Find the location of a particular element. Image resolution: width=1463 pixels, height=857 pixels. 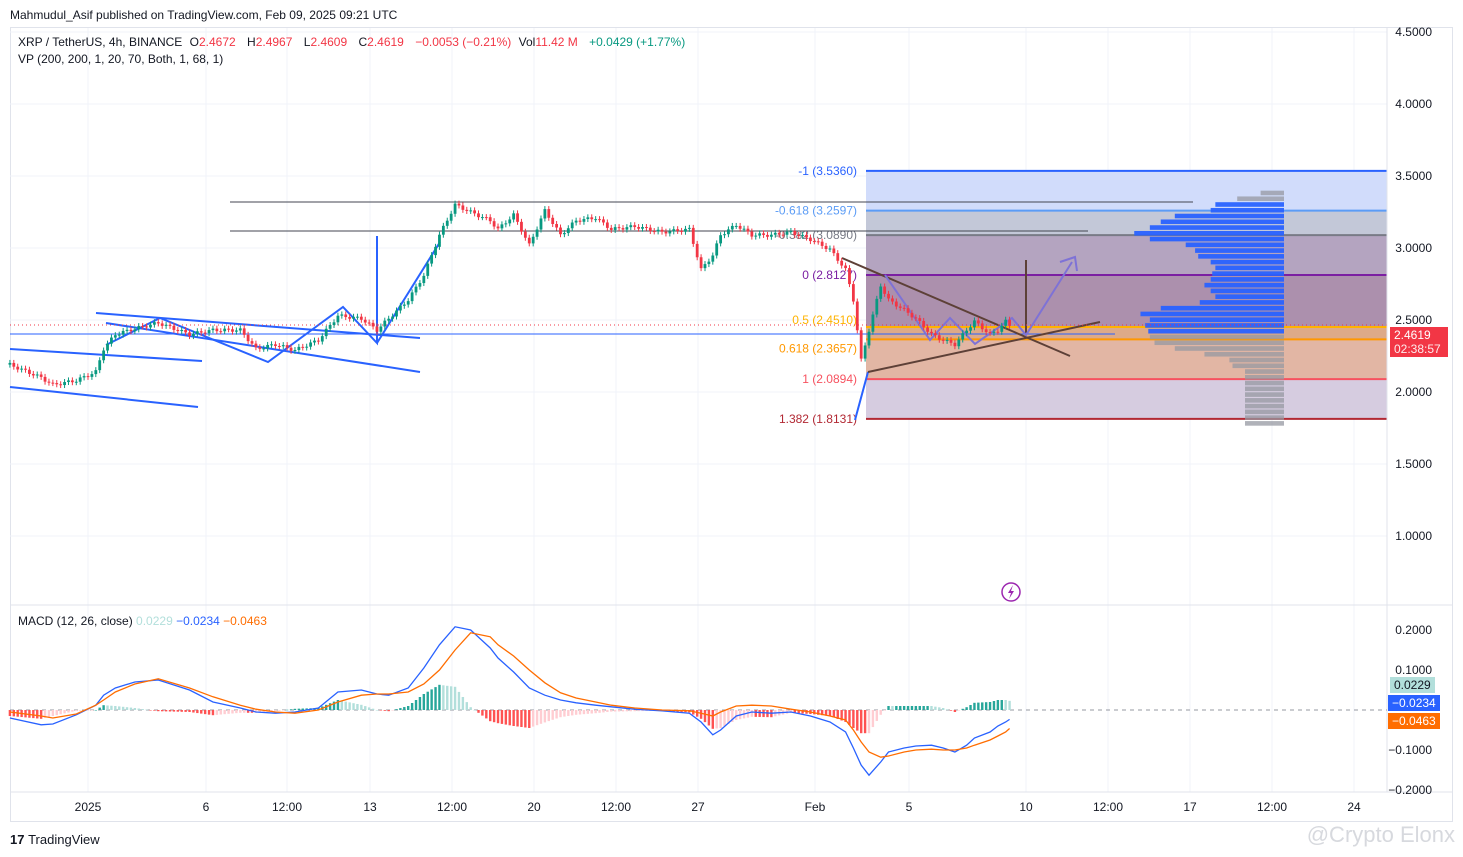

triangle-upper is located at coordinates (956, 307).